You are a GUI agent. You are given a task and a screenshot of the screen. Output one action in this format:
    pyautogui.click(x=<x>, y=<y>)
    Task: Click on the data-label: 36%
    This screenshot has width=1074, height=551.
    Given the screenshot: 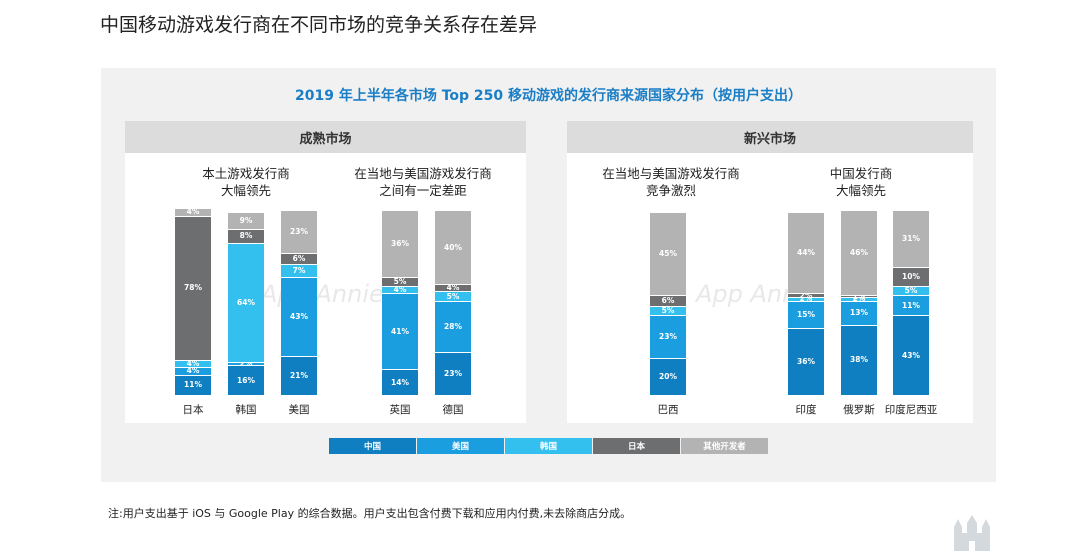 What is the action you would take?
    pyautogui.click(x=400, y=243)
    